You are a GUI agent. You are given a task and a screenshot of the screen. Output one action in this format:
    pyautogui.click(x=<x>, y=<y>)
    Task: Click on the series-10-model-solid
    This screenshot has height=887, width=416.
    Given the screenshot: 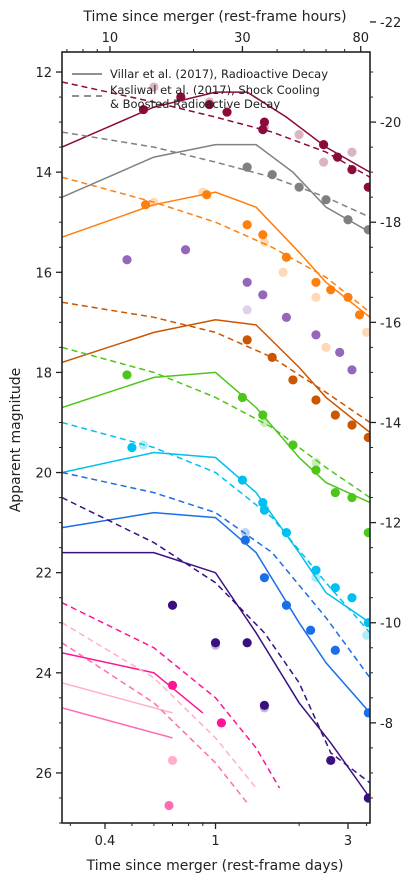 What is the action you would take?
    pyautogui.click(x=117, y=698)
    